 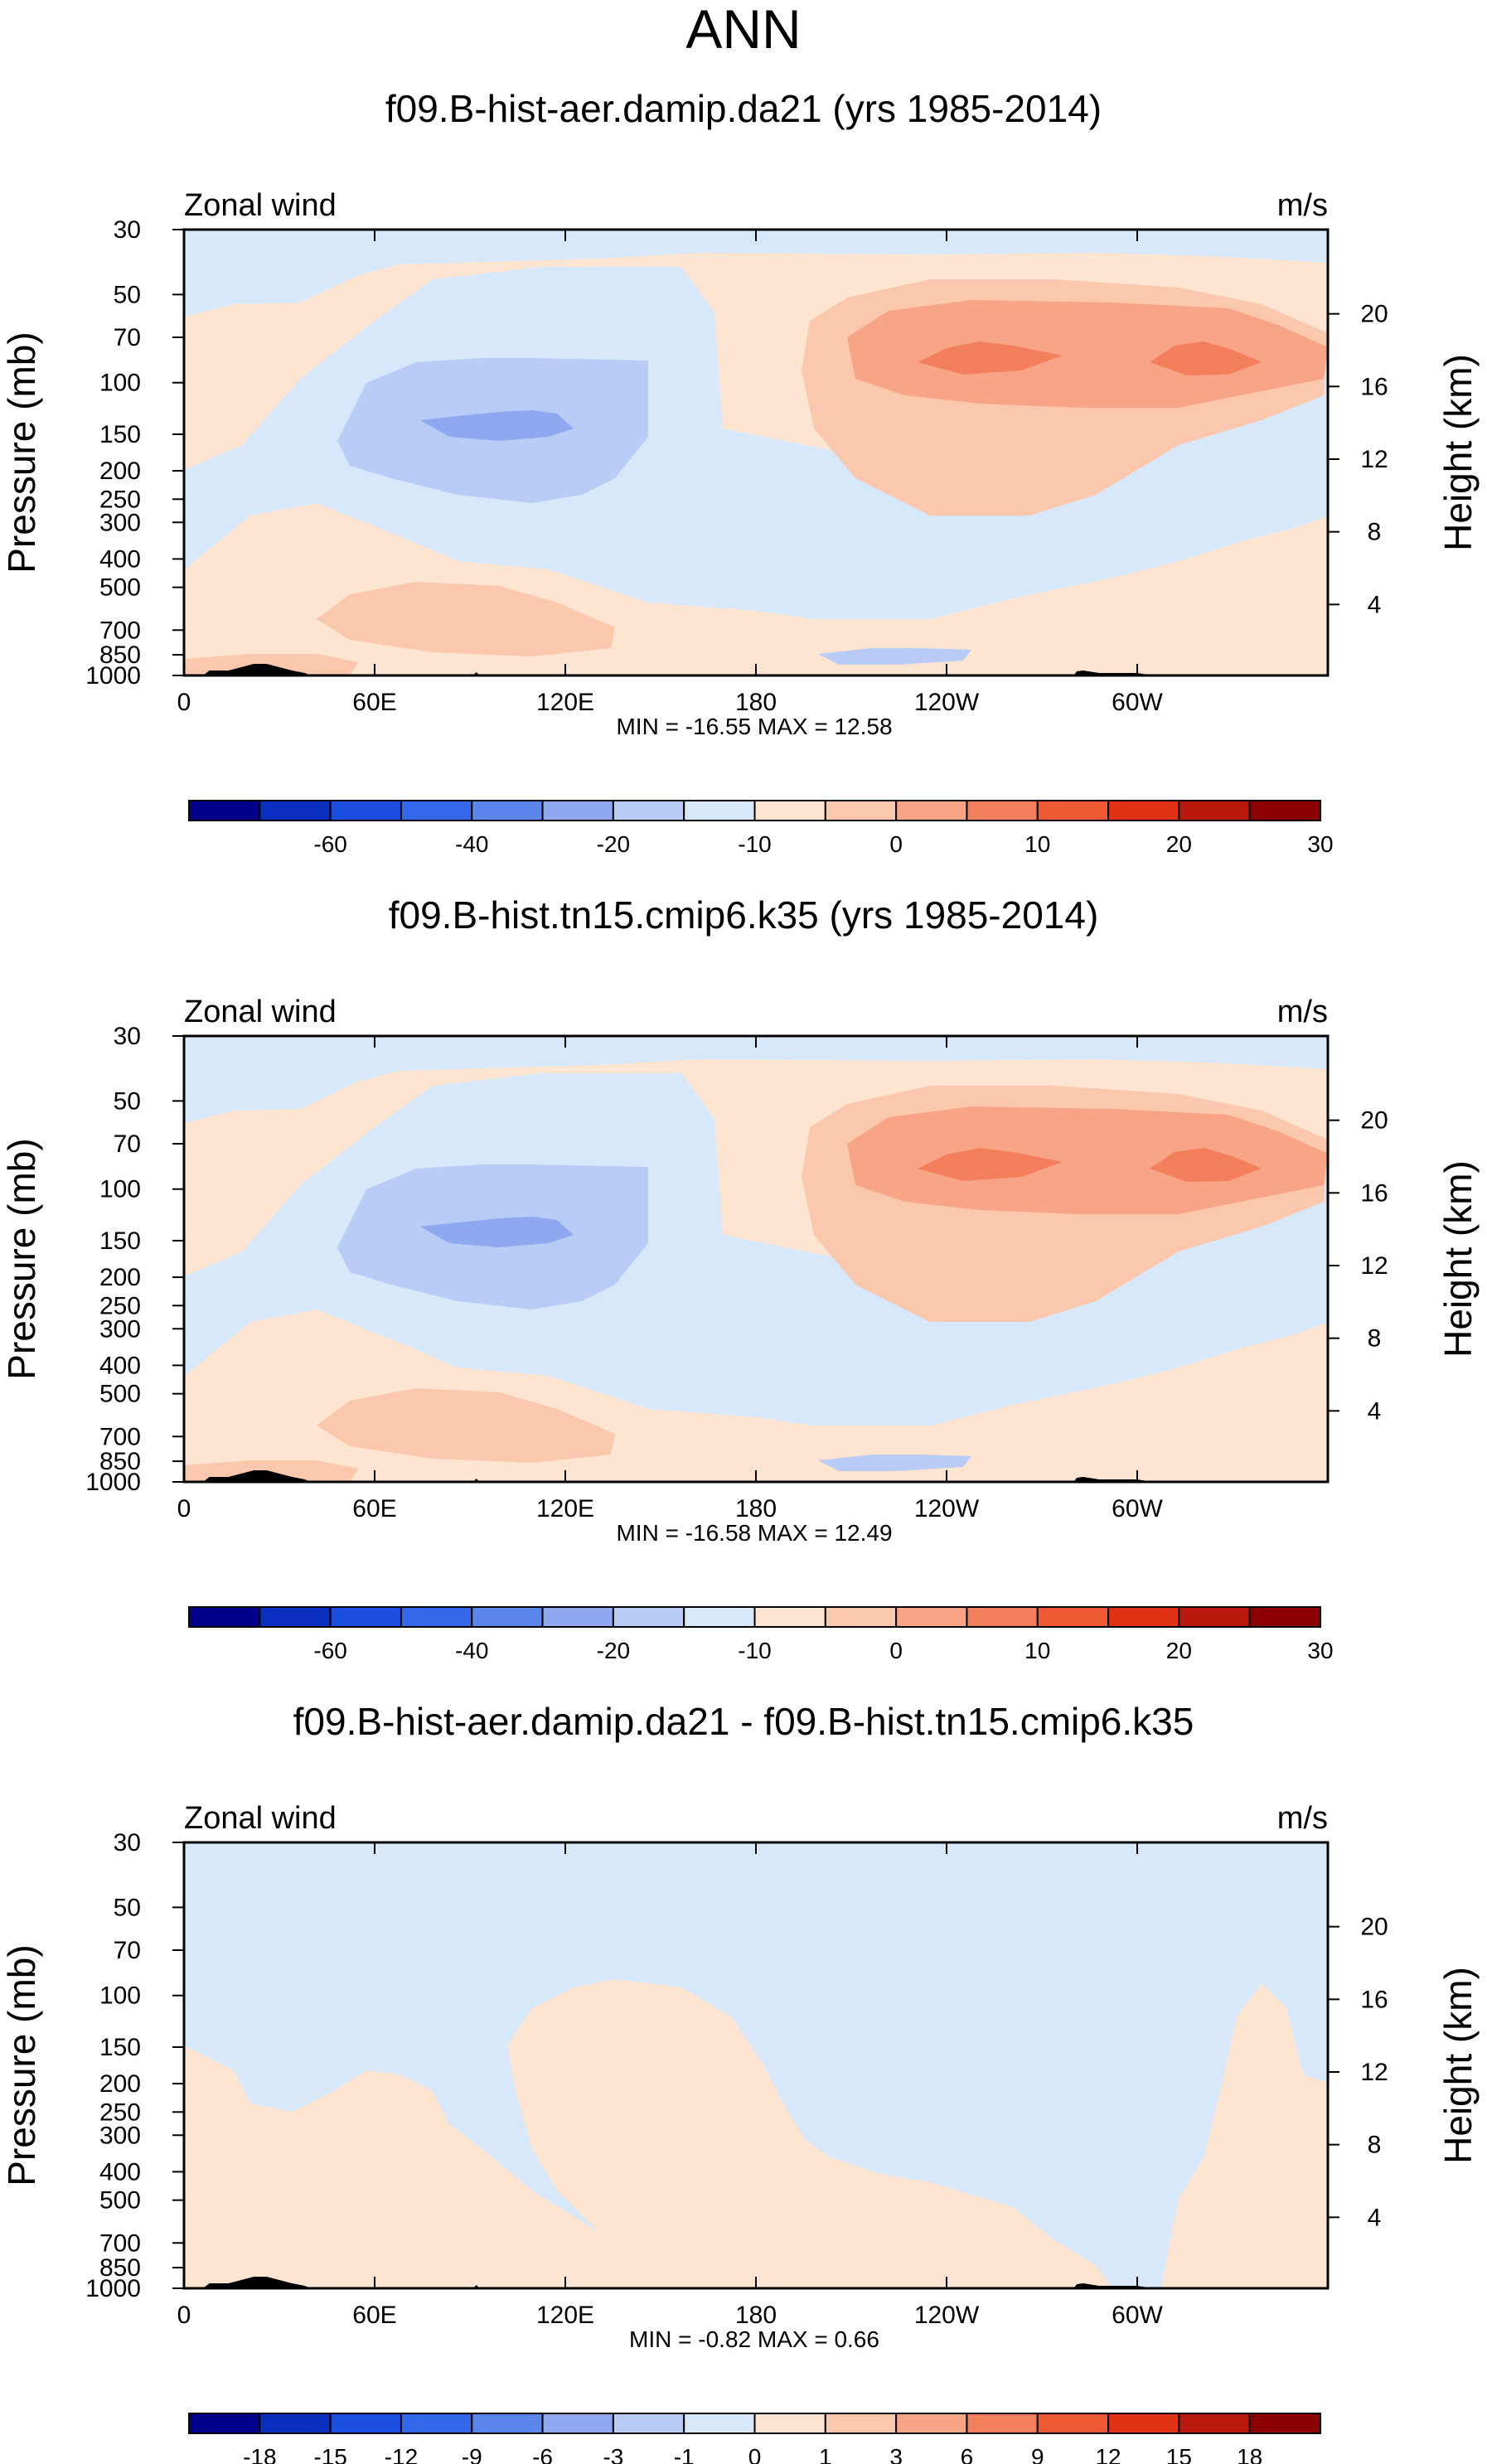 What do you see at coordinates (896, 1650) in the screenshot?
I see `colorbar-label: 0` at bounding box center [896, 1650].